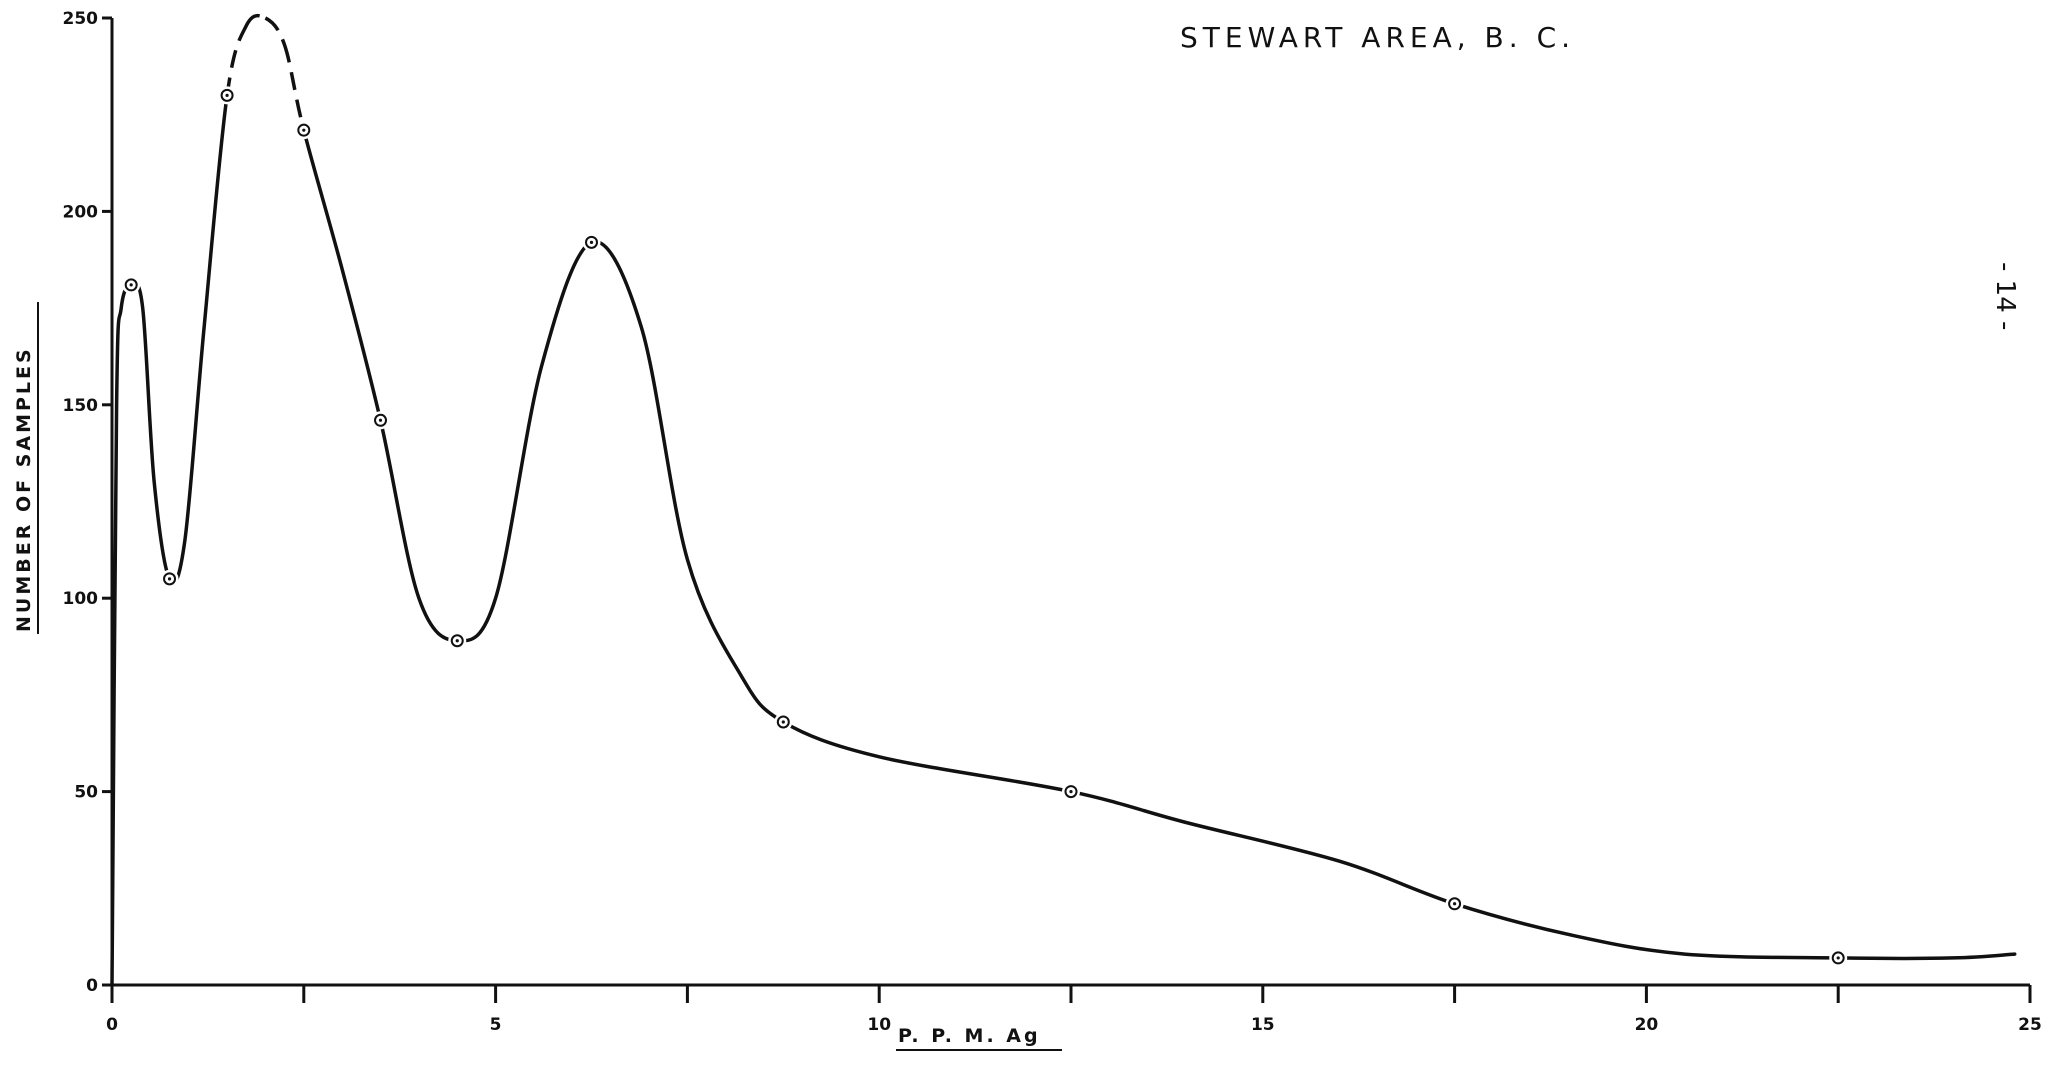  Describe the element at coordinates (2030, 1025) in the screenshot. I see `x-tick-label: 25` at that location.